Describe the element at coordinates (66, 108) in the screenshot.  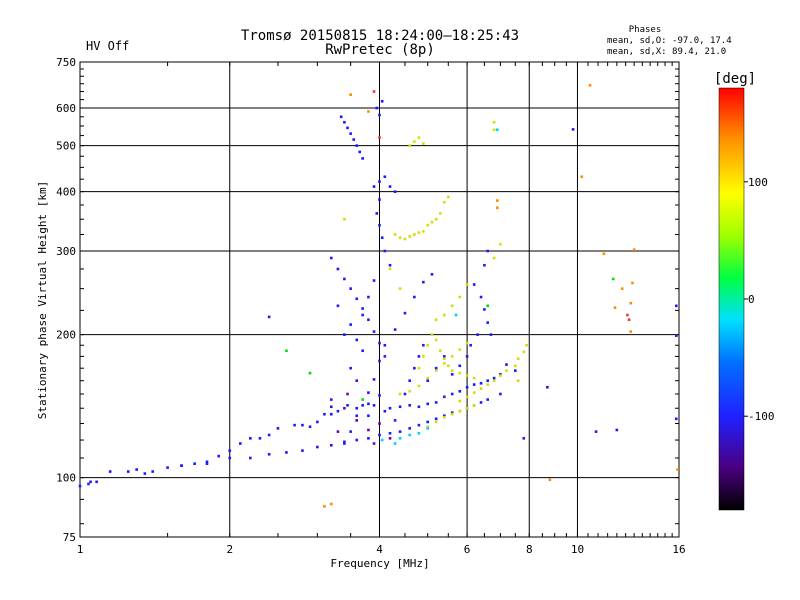
I see `y-tick-label: 600` at that location.